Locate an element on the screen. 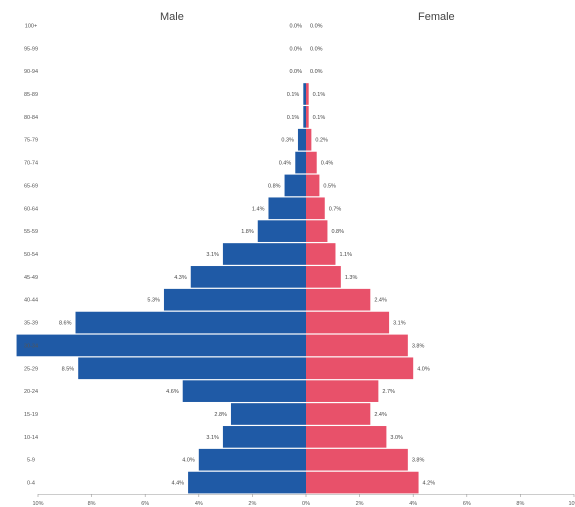  age-group-label: 10-14 is located at coordinates (31, 438).